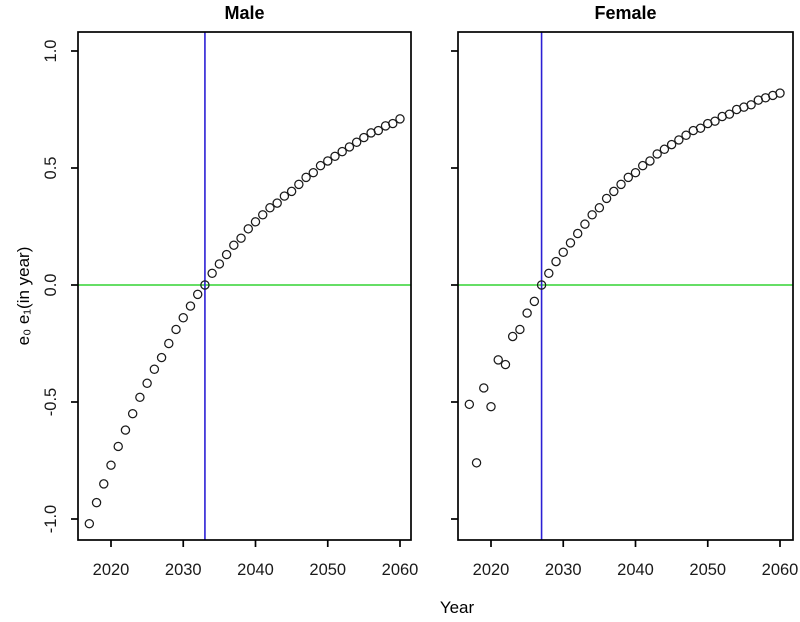 The height and width of the screenshot is (622, 800). I want to click on x-axis-label: Year, so click(457, 607).